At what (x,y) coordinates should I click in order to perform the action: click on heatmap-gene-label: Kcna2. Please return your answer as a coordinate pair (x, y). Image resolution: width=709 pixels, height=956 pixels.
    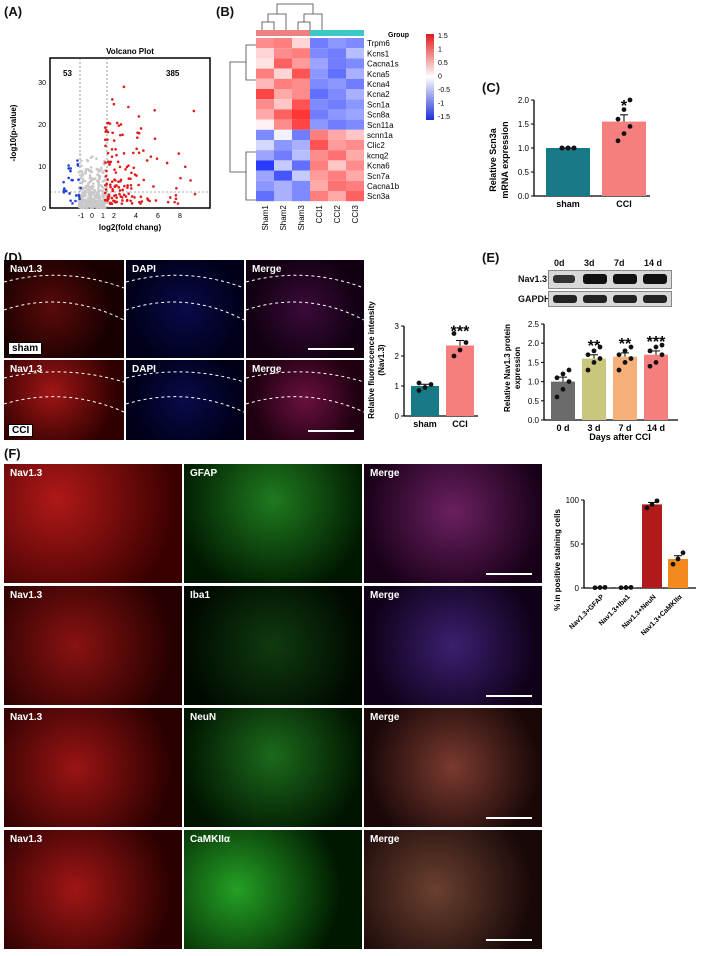
    Looking at the image, I should click on (378, 94).